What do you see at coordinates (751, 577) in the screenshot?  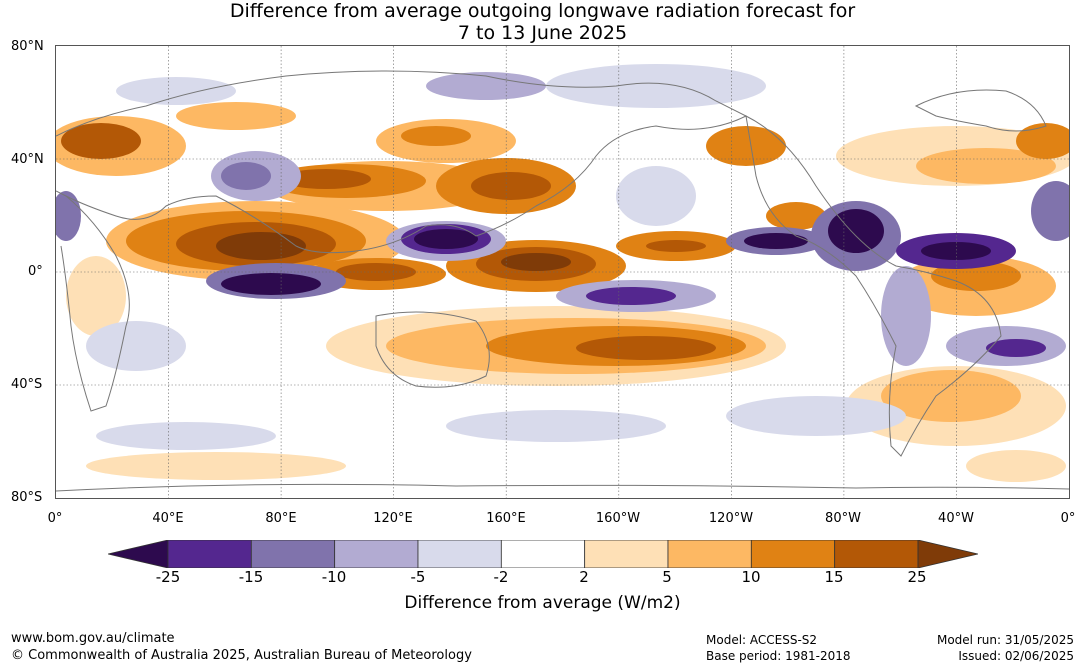 I see `colorbar-tick: 10` at bounding box center [751, 577].